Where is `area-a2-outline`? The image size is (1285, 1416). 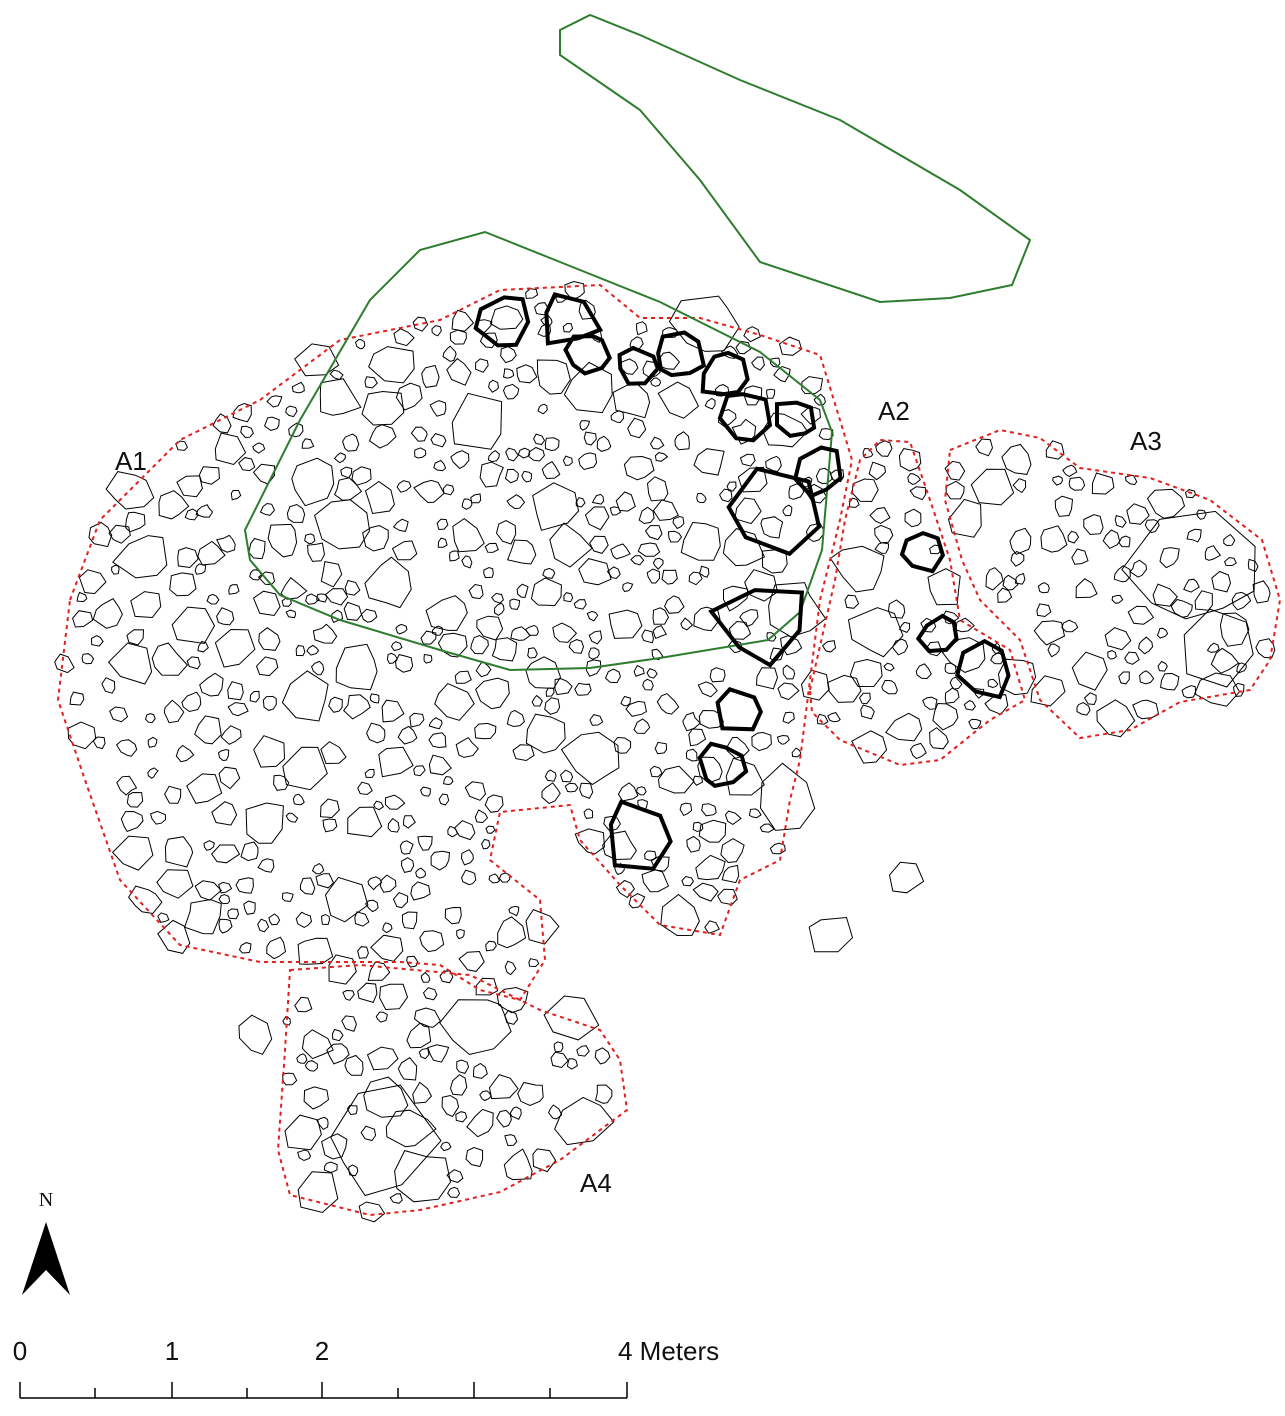
area-a2-outline is located at coordinates (917, 602).